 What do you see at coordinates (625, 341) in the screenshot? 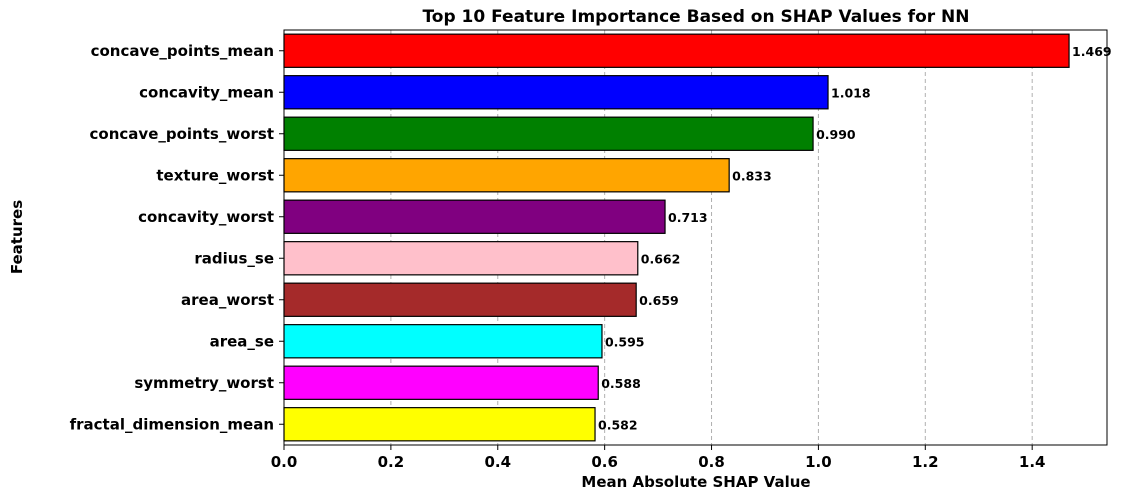
I see `bar-value-label: 0.595` at bounding box center [625, 341].